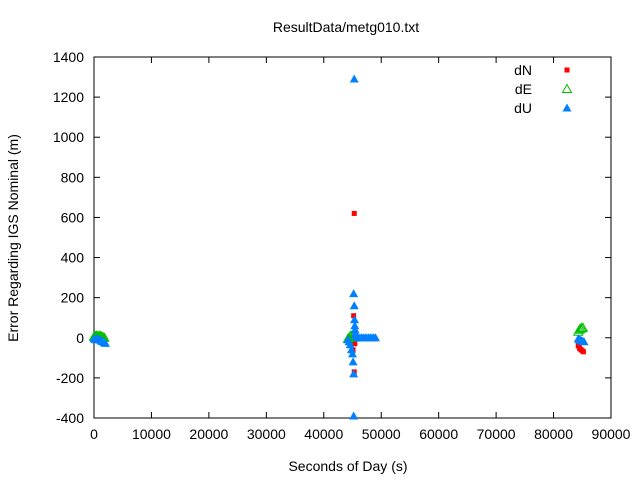  Describe the element at coordinates (68, 57) in the screenshot. I see `y-tick-label: 1400` at that location.